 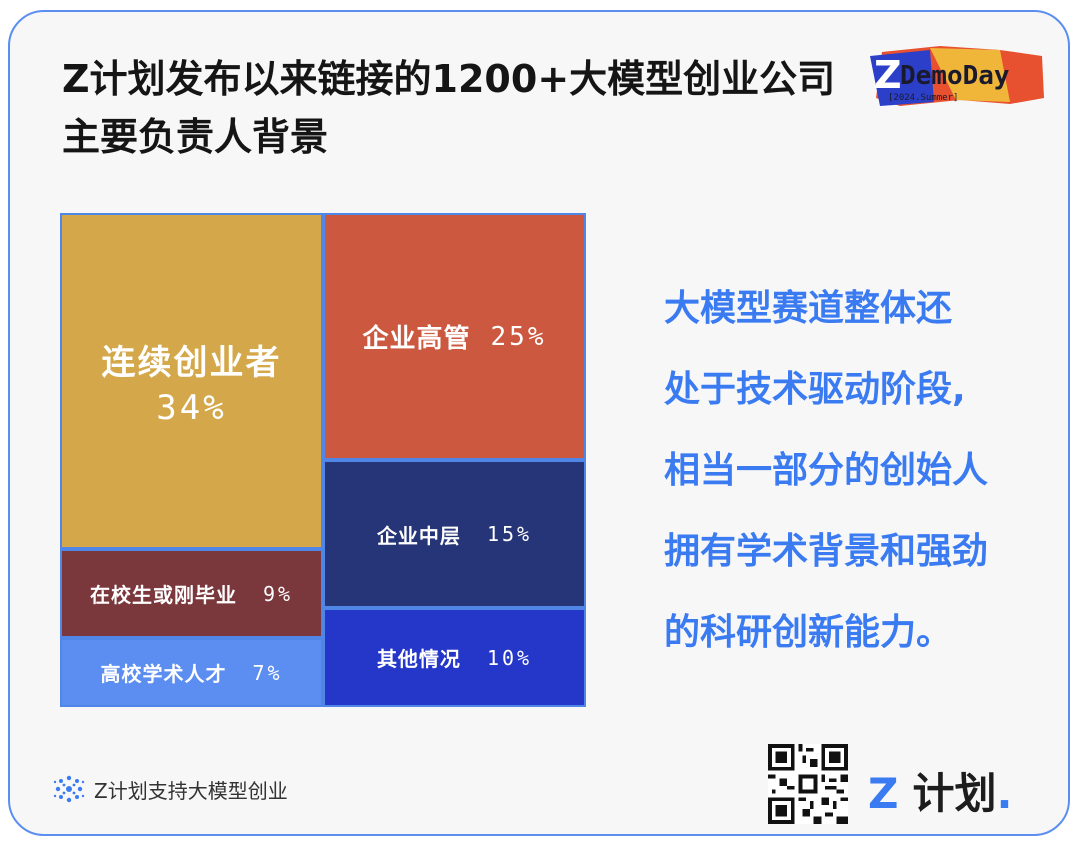 I want to click on brand-name: 计划, so click(x=954, y=793).